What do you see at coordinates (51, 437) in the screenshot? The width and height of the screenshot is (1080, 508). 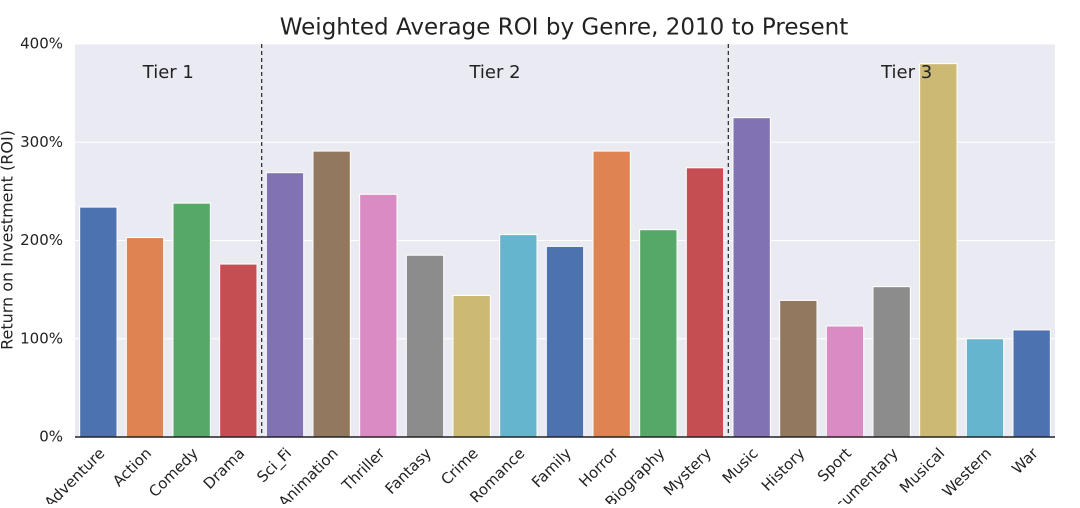 I see `y-tick-label: 0%` at bounding box center [51, 437].